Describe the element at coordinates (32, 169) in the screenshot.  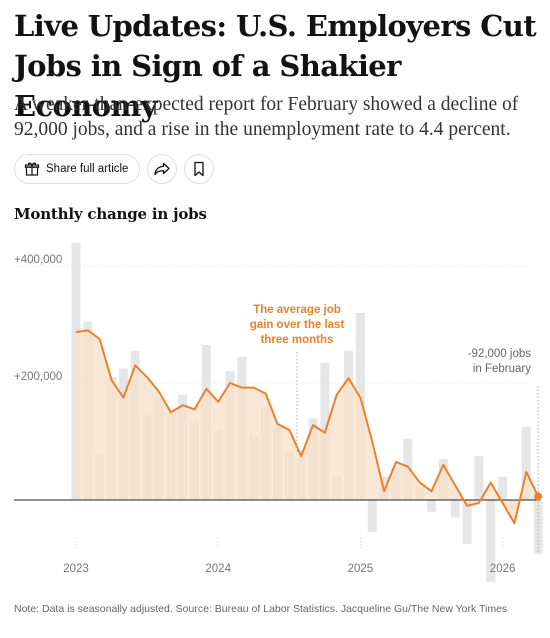
I see `gift-icon` at that location.